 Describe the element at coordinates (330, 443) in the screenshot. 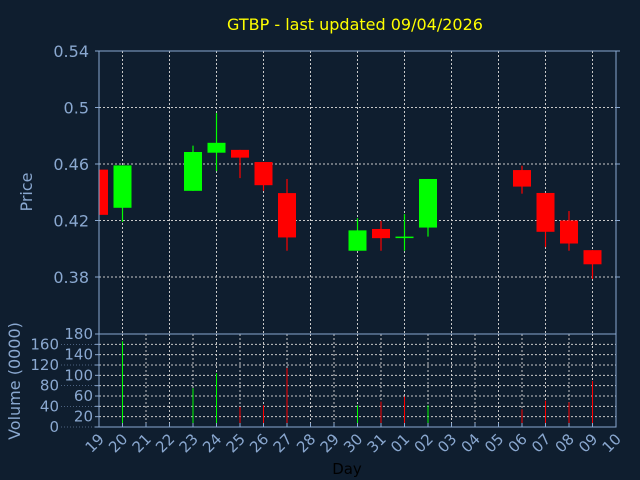

I see `day-tick-label: 29` at that location.